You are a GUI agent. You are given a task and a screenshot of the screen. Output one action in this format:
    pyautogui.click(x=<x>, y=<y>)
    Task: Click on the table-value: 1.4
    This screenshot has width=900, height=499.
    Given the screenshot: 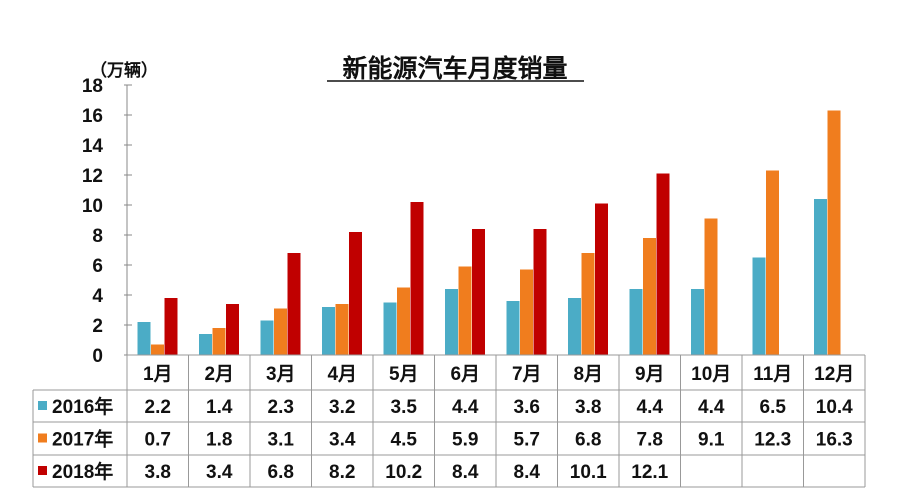 What is the action you would take?
    pyautogui.click(x=219, y=407)
    